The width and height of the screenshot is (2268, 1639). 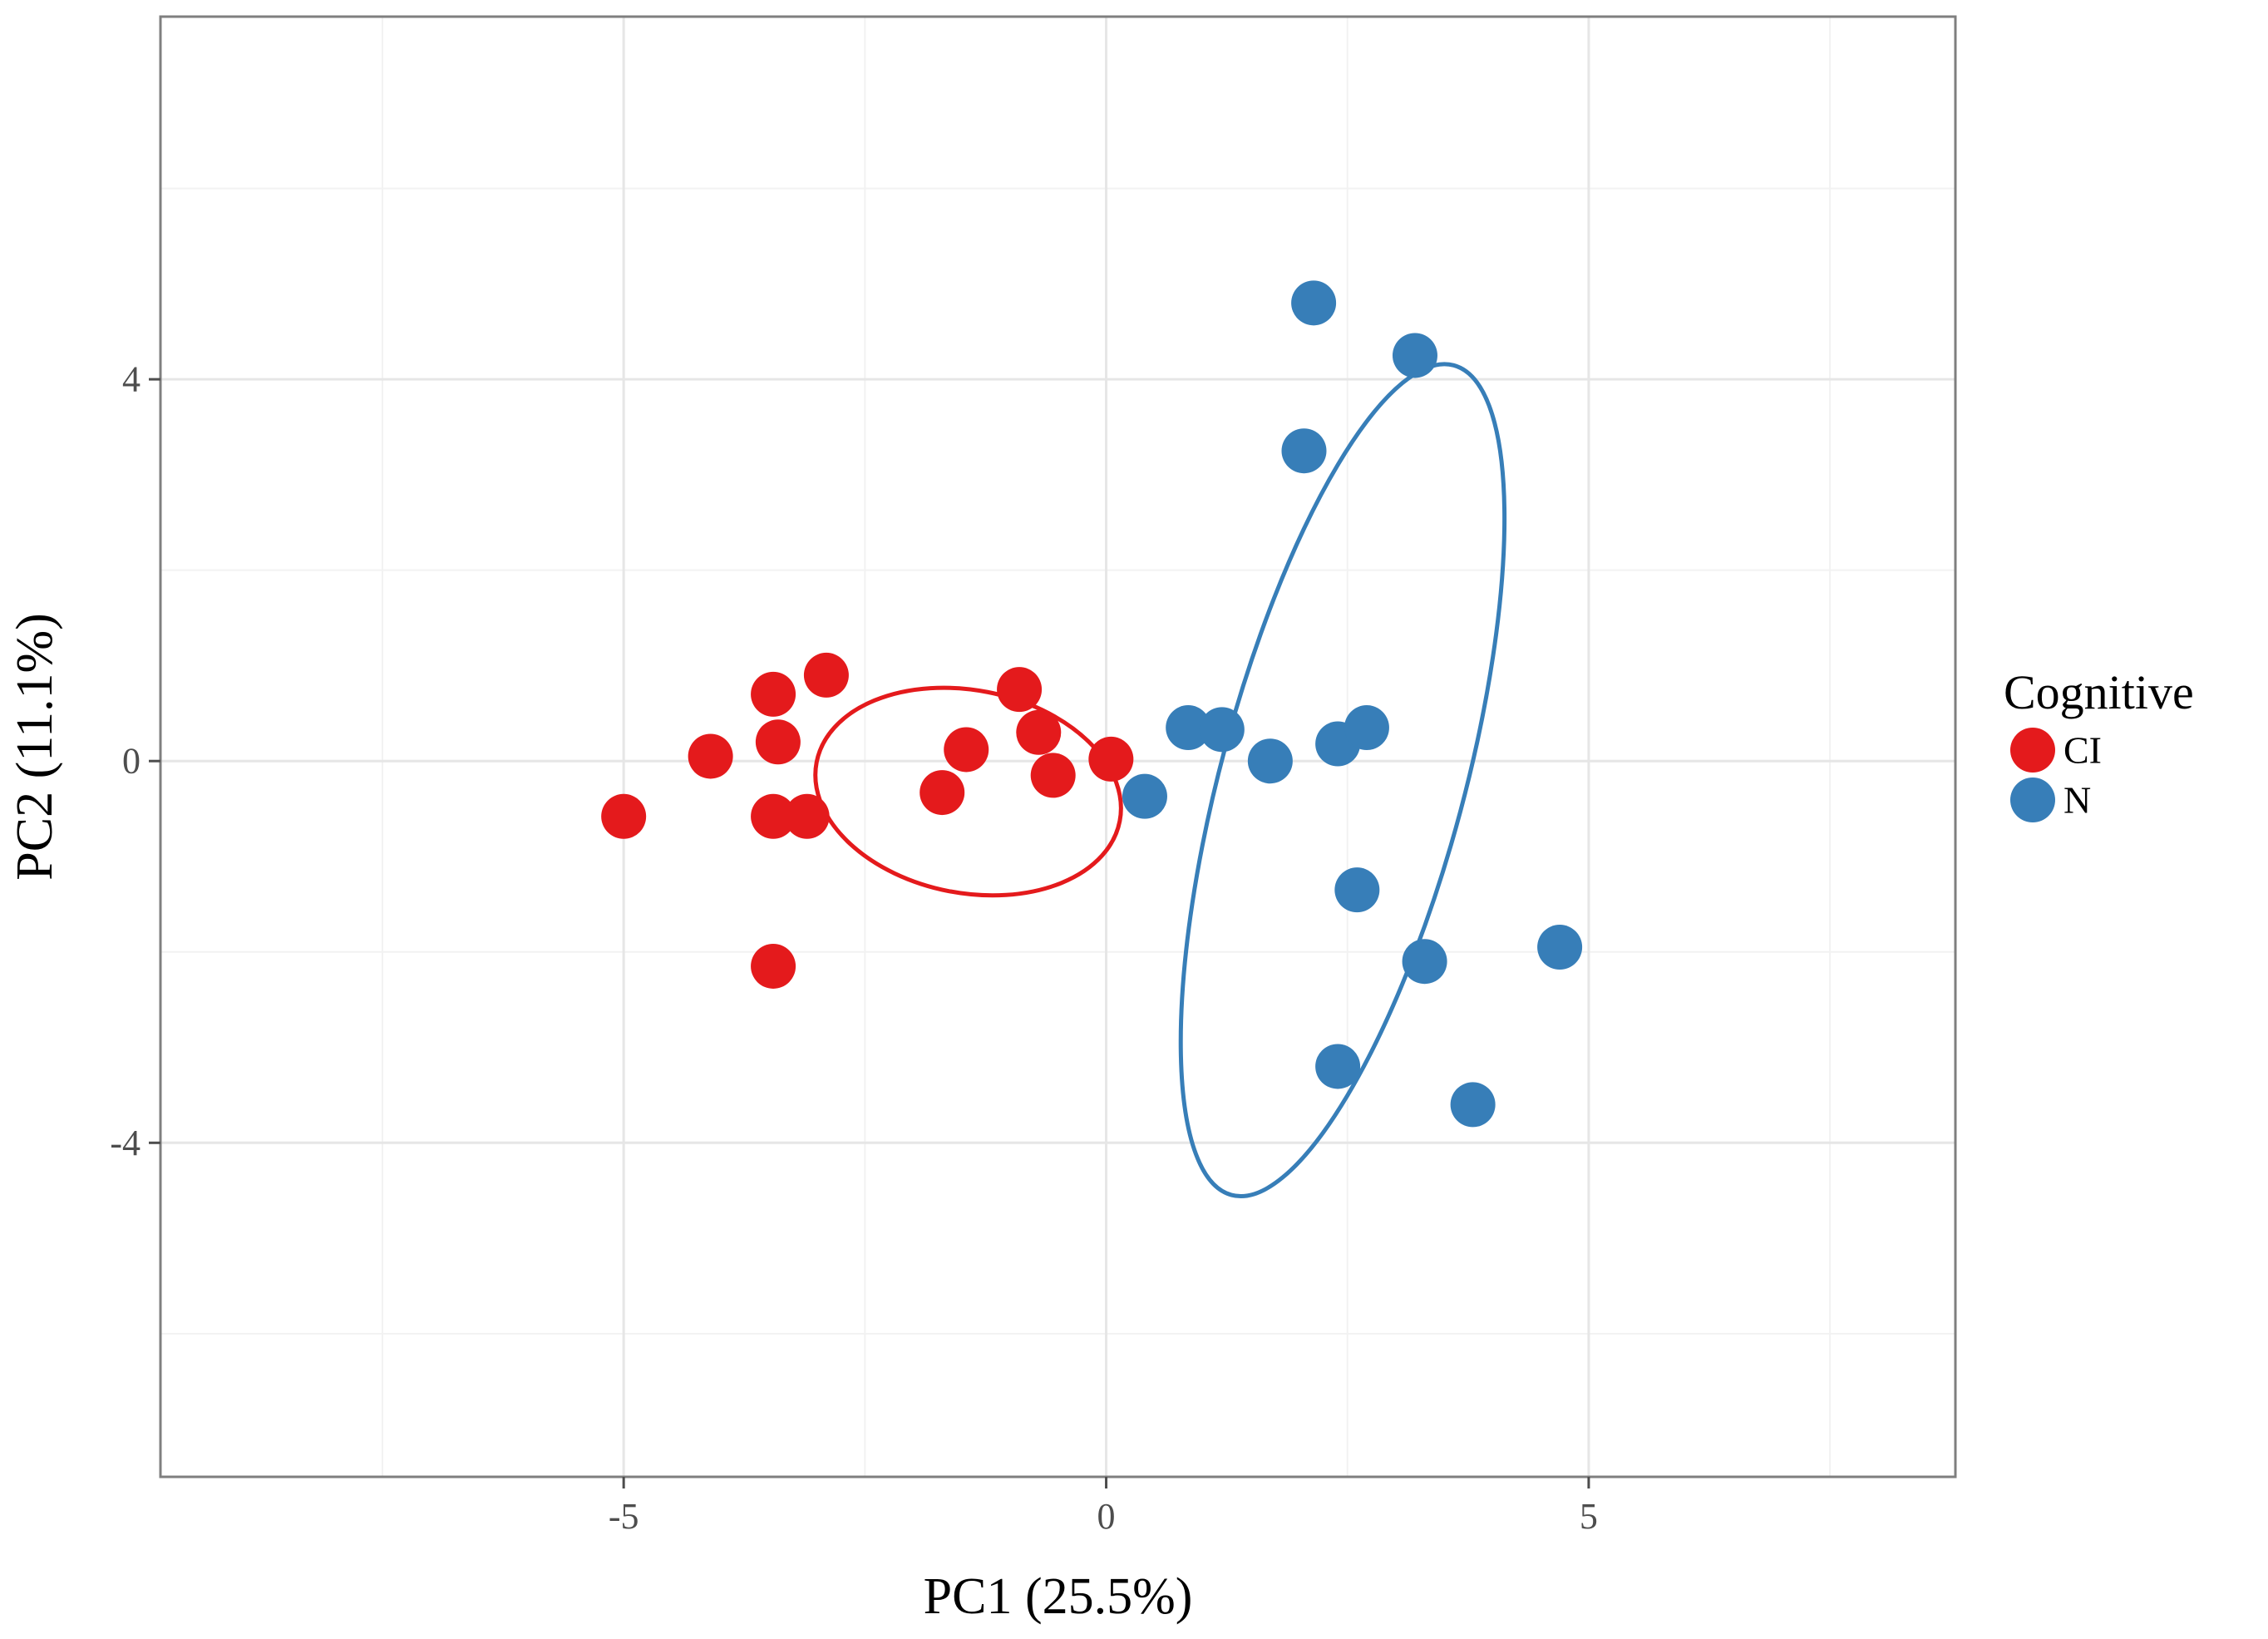 What do you see at coordinates (1106, 1516) in the screenshot?
I see `x-tick-label: 0` at bounding box center [1106, 1516].